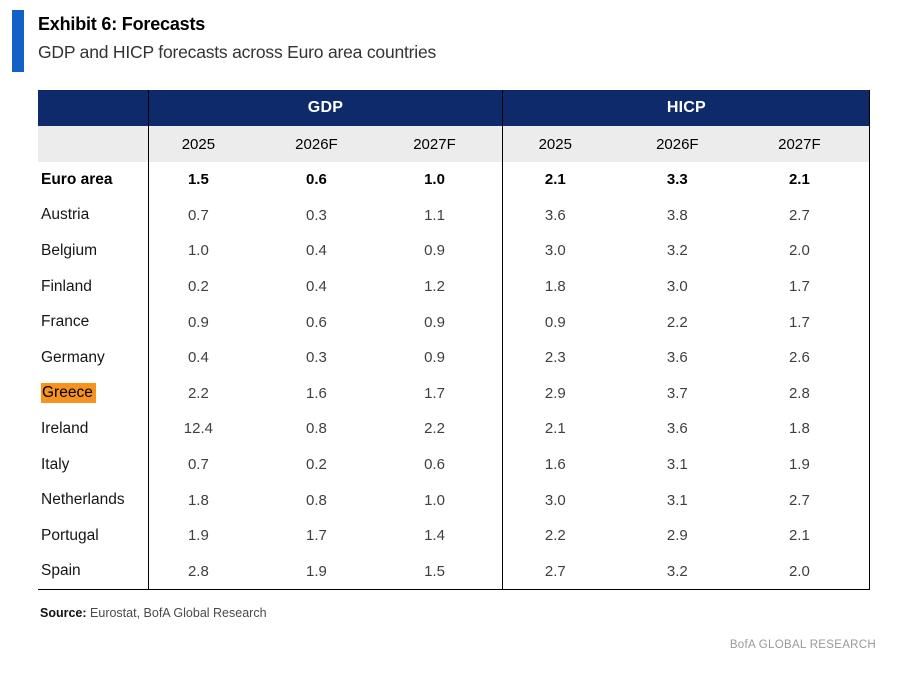  I want to click on value-cell: 1.2, so click(444, 286).